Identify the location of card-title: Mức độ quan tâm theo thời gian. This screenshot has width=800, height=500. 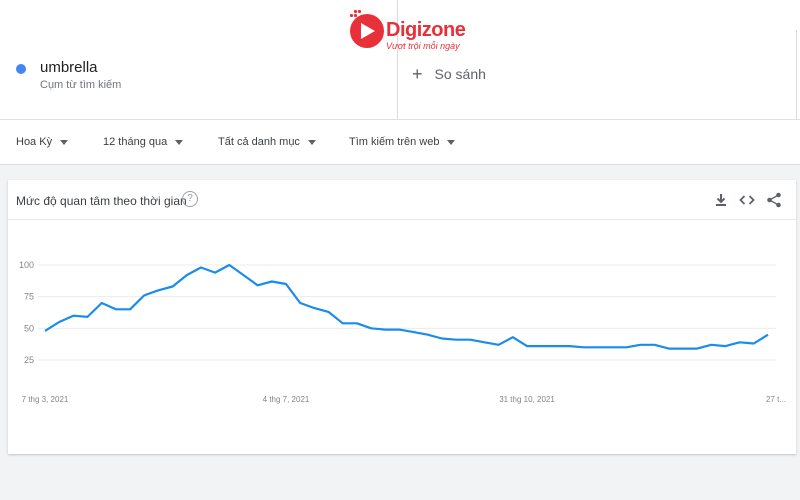
(101, 201).